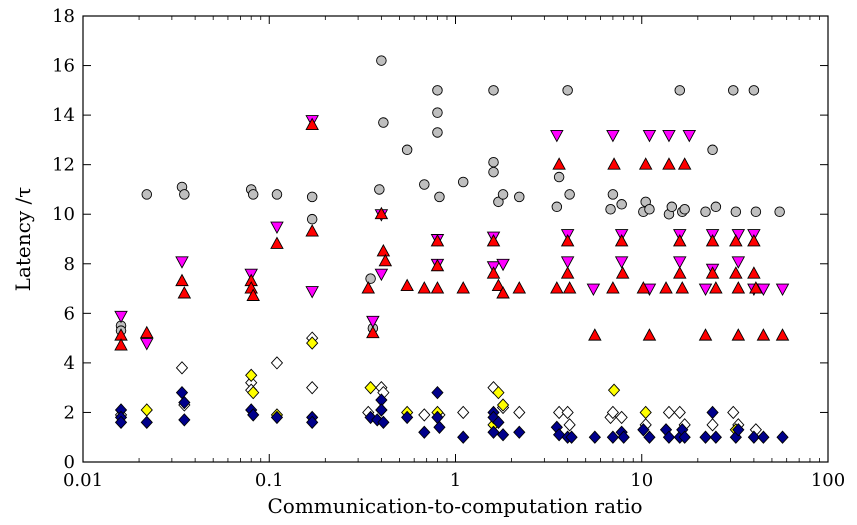 The height and width of the screenshot is (525, 857). What do you see at coordinates (63, 214) in the screenshot?
I see `y-tick-label: 10` at bounding box center [63, 214].